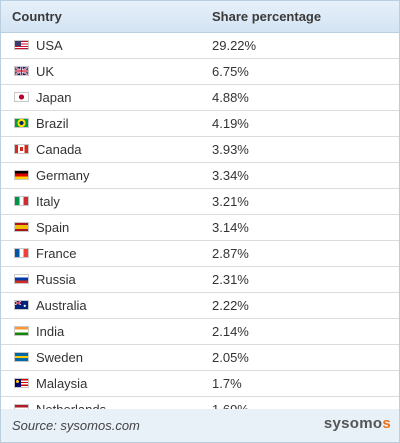 This screenshot has width=400, height=443. I want to click on share-value: 3.21%, so click(230, 201).